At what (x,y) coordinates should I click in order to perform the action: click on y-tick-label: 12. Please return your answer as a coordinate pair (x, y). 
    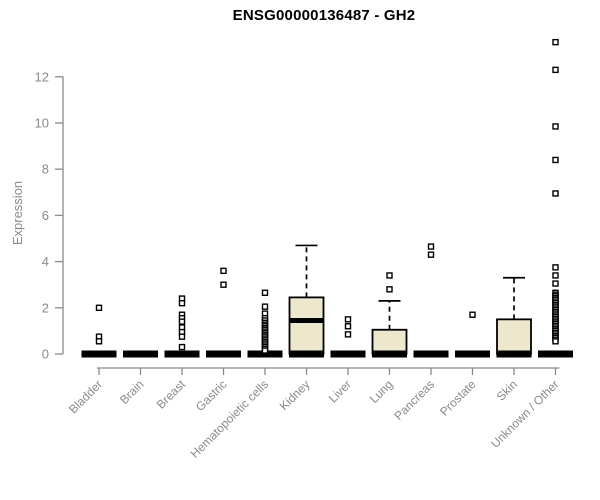
    Looking at the image, I should click on (42, 76).